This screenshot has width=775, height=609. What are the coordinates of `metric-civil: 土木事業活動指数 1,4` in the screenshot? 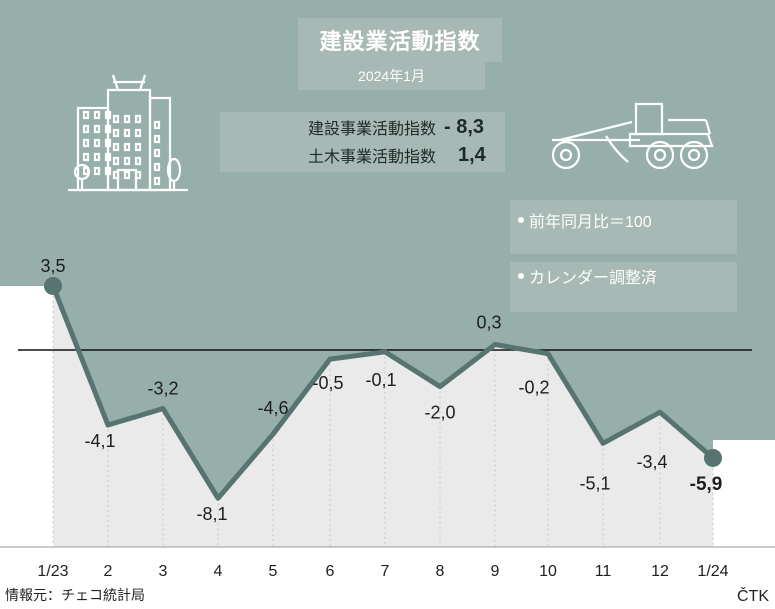 It's located at (395, 155).